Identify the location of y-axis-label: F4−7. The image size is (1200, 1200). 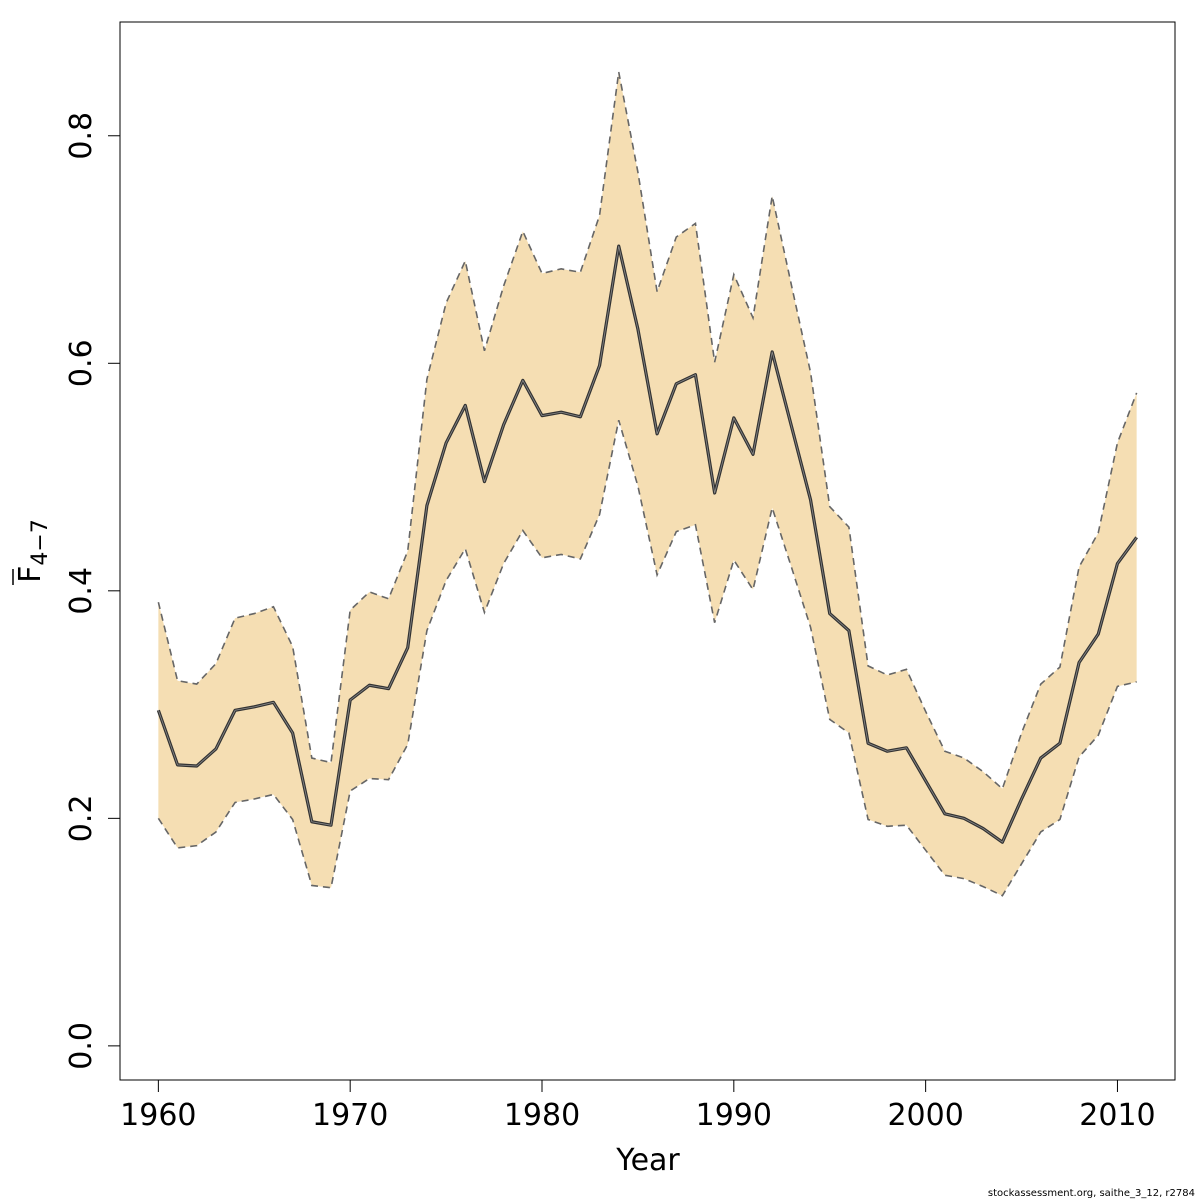
(32, 552).